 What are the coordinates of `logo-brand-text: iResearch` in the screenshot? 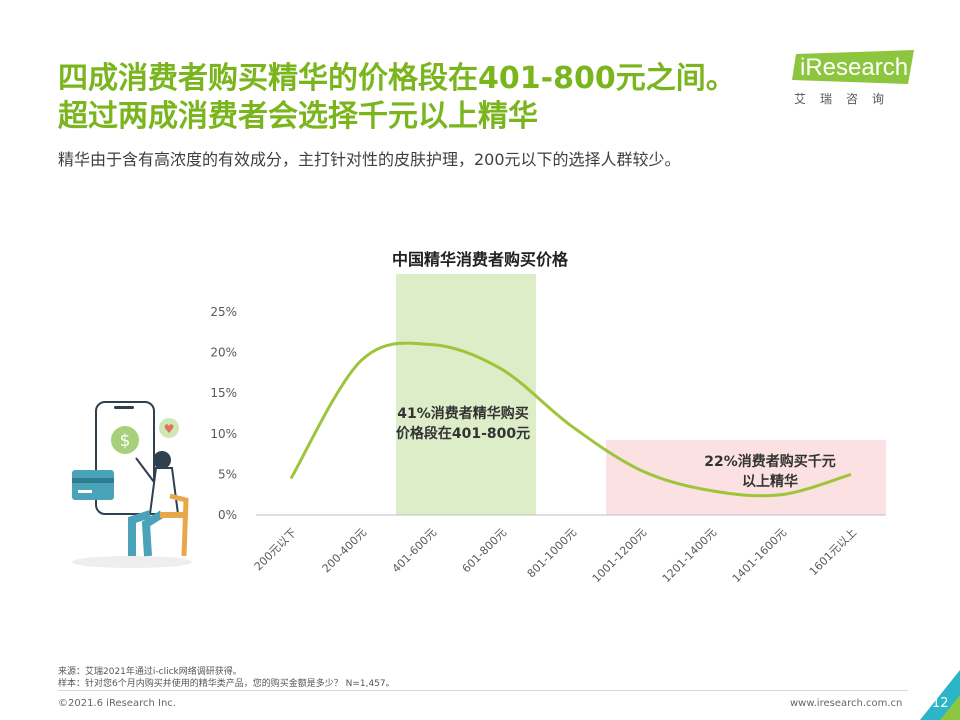 It's located at (854, 67).